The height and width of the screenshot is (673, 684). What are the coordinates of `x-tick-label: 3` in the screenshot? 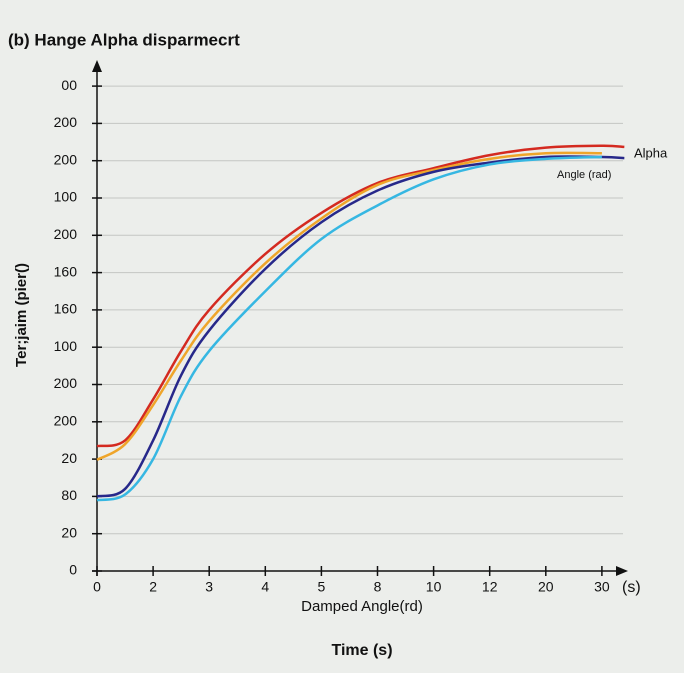 It's located at (209, 587).